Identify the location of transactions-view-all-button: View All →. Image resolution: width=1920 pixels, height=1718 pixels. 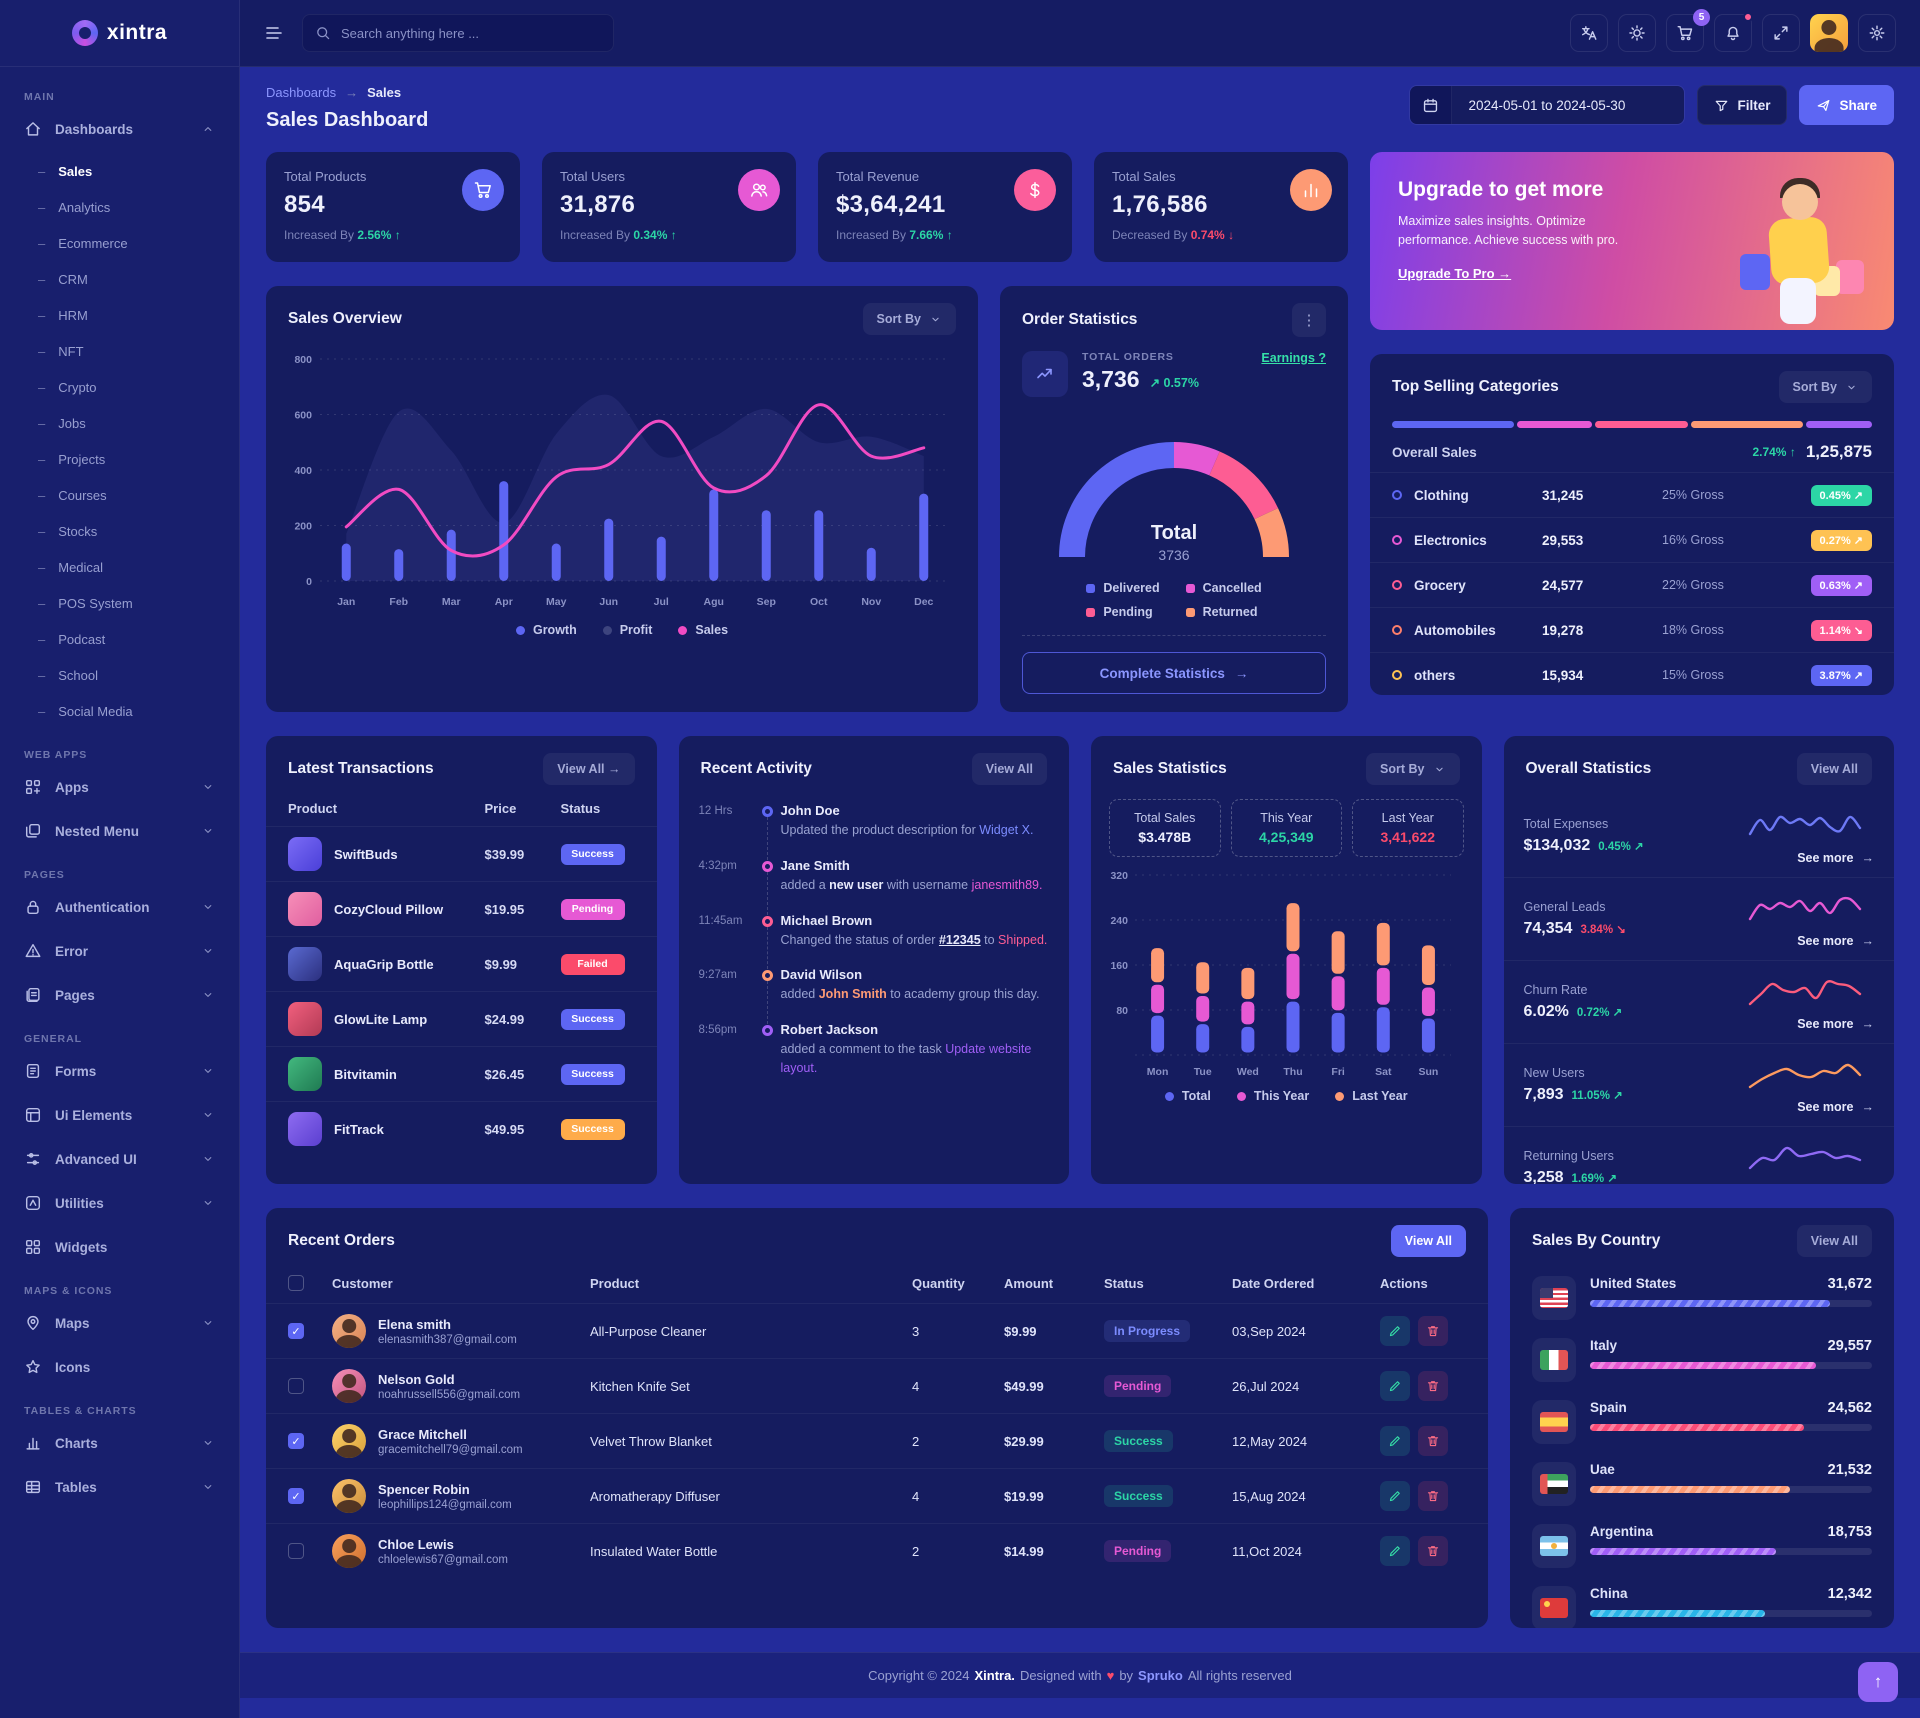
(589, 769).